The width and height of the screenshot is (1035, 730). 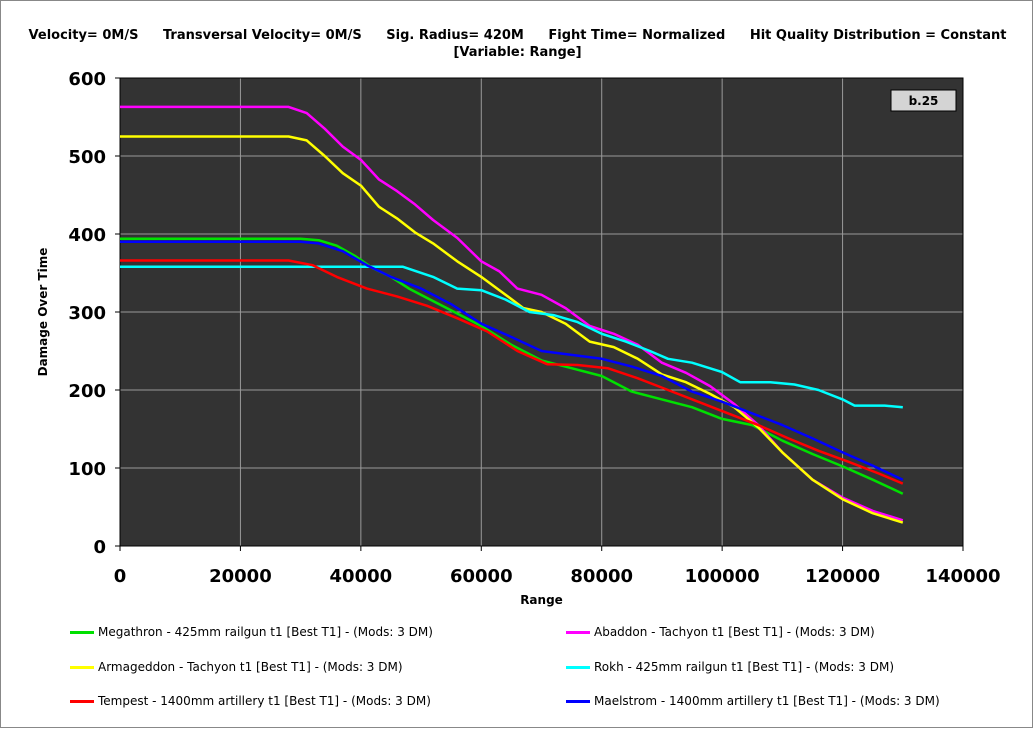 What do you see at coordinates (962, 576) in the screenshot?
I see `x-tick-label: 140000` at bounding box center [962, 576].